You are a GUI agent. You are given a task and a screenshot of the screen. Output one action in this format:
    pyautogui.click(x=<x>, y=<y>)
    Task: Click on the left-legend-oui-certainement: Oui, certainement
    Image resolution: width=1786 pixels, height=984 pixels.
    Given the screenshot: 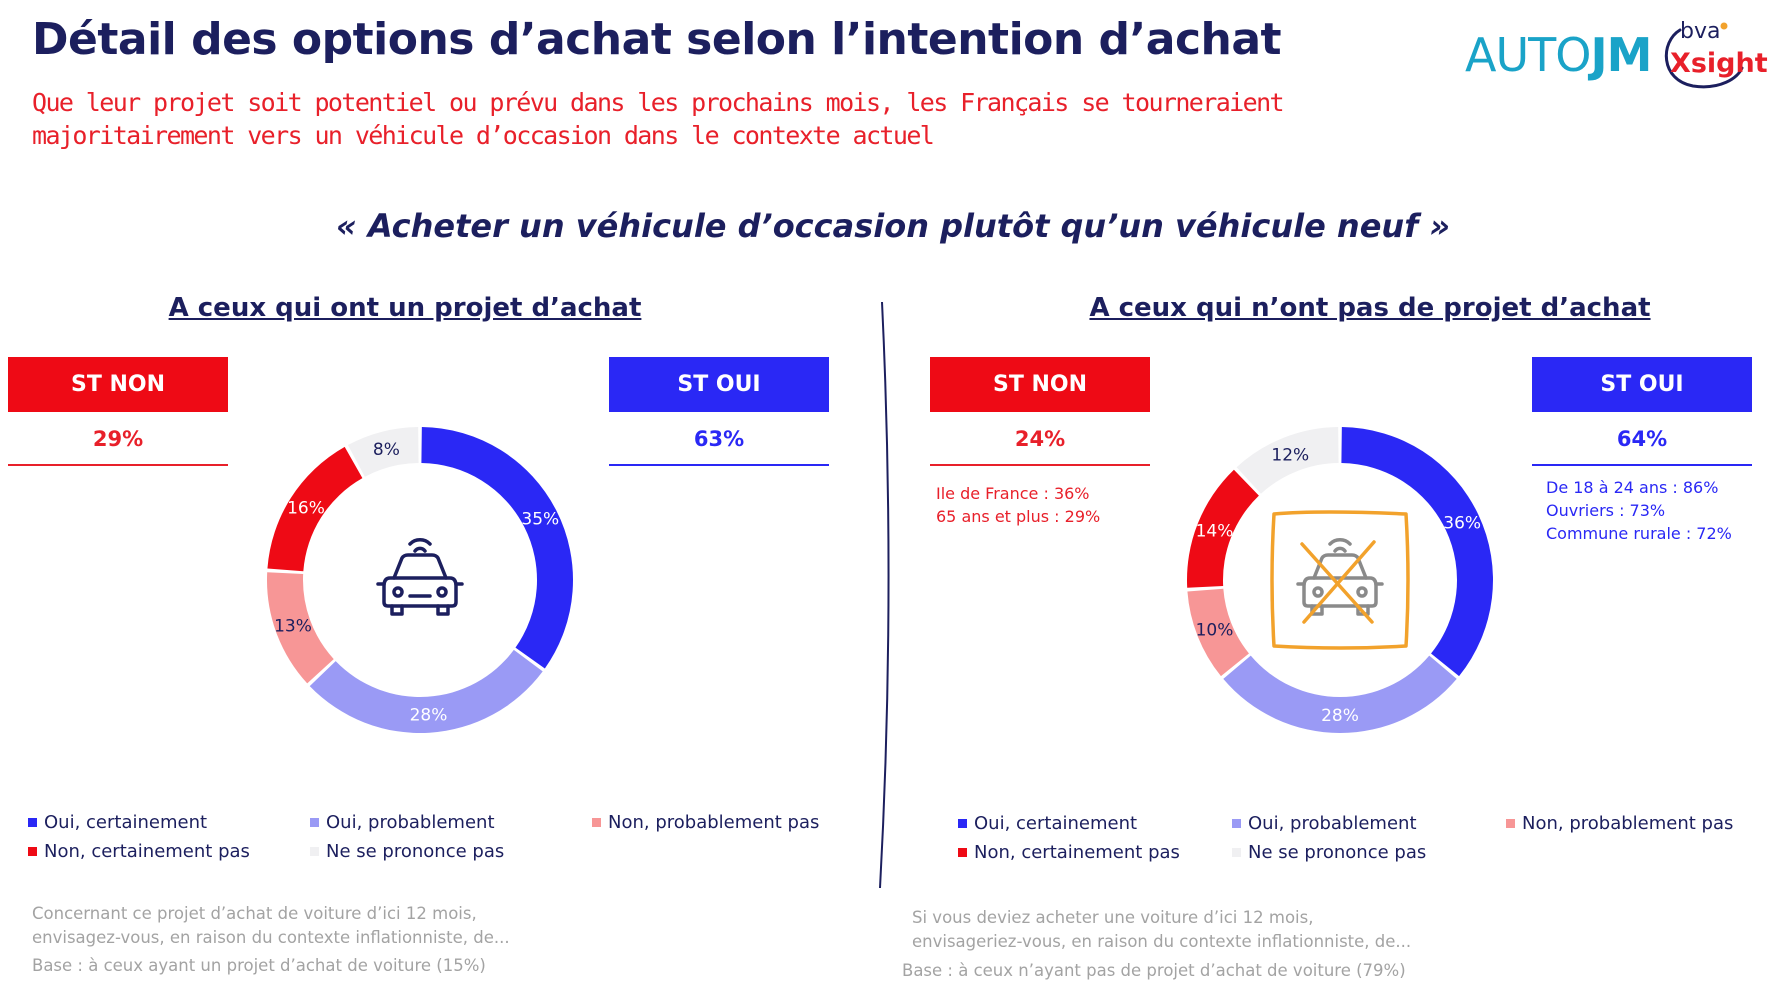 What is the action you would take?
    pyautogui.click(x=117, y=822)
    